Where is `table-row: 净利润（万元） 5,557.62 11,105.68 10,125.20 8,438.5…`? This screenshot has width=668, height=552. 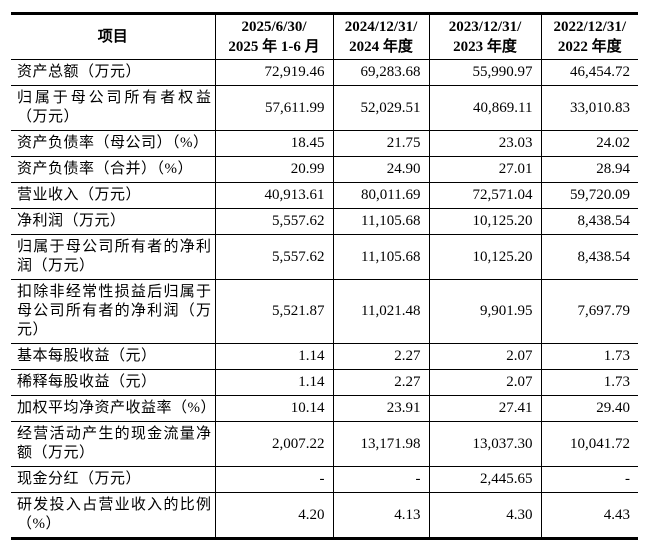 table-row: 净利润（万元） 5,557.62 11,105.68 10,125.20 8,438.5… is located at coordinates (324, 221).